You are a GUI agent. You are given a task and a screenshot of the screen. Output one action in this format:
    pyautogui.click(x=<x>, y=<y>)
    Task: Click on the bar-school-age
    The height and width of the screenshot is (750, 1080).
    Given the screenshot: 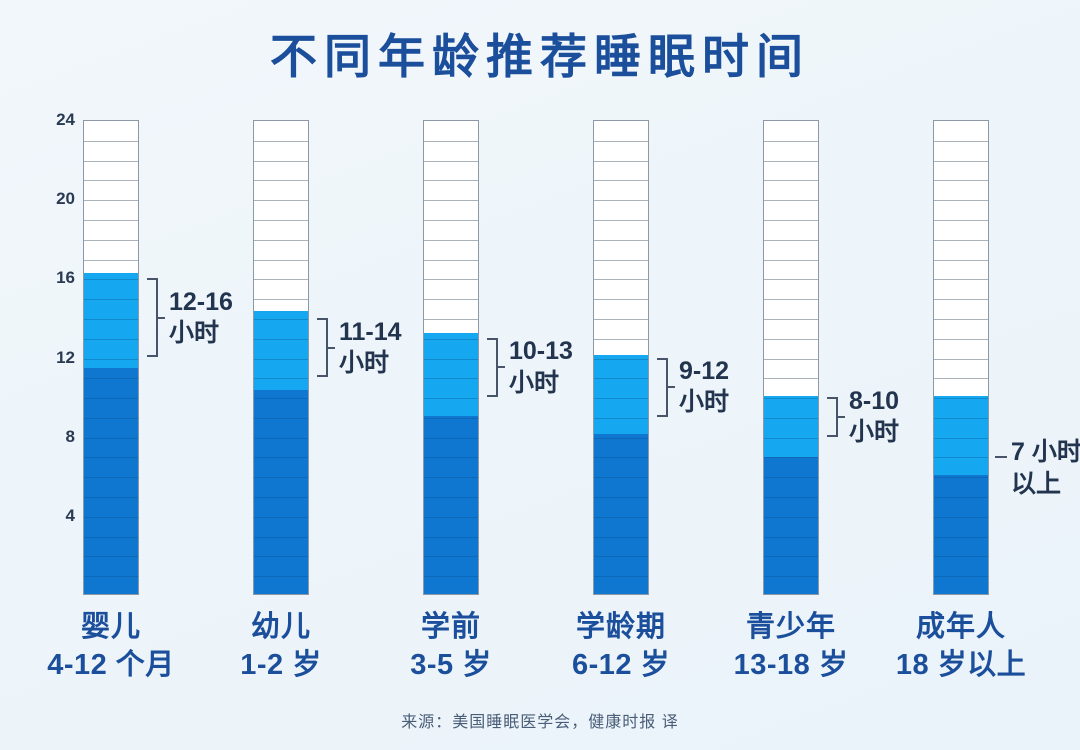 What is the action you would take?
    pyautogui.click(x=621, y=357)
    